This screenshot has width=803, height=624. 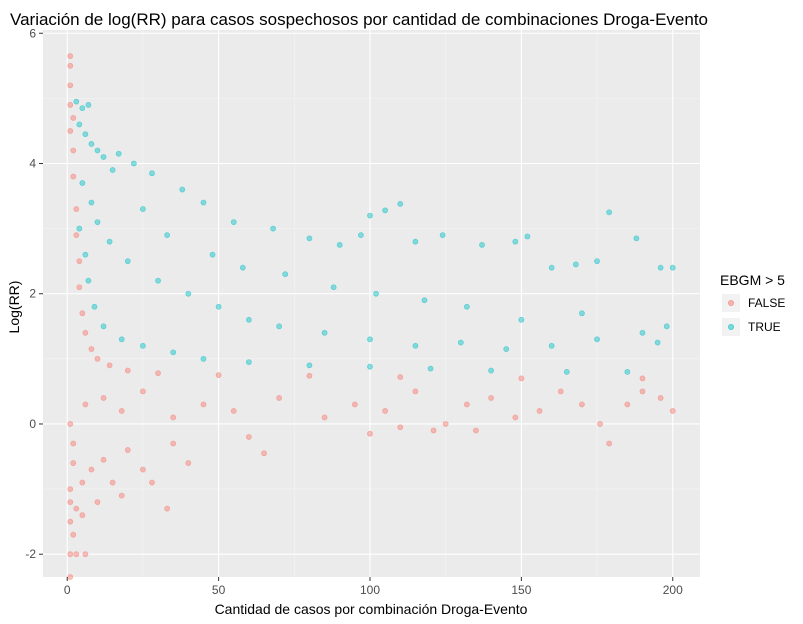 I want to click on legend: EBGM > 5 FALSE TRUE, so click(x=752, y=304).